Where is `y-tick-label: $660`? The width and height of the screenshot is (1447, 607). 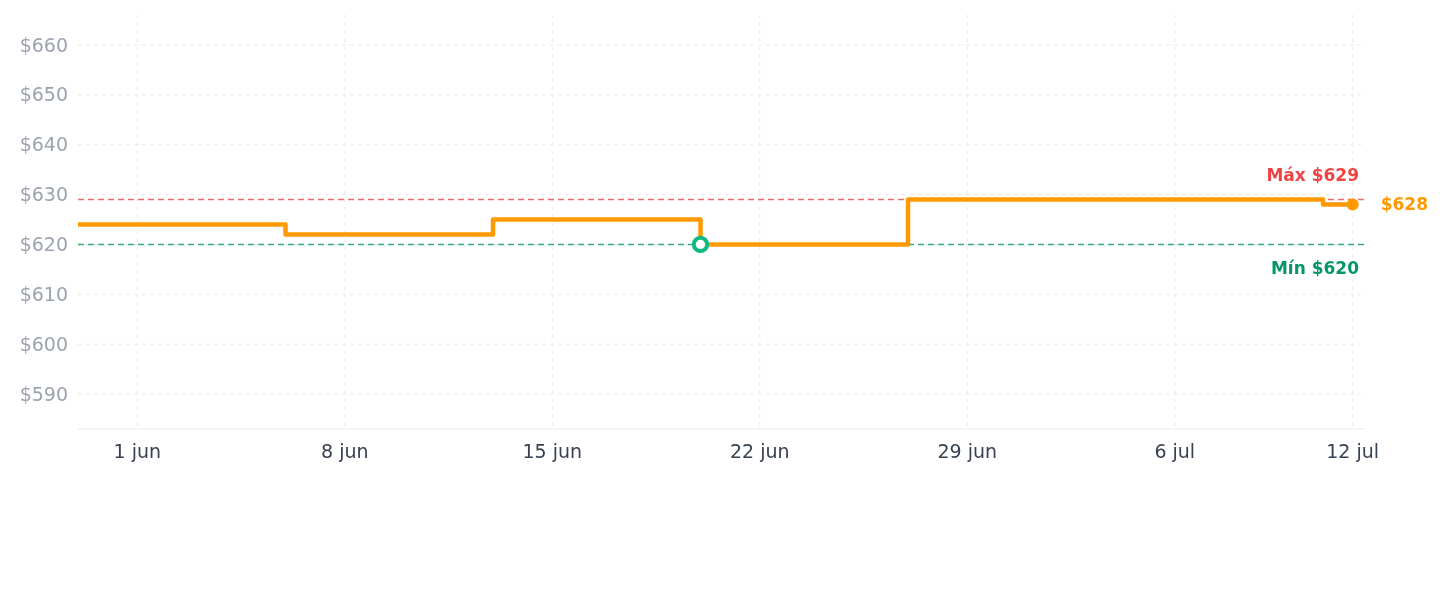 y-tick-label: $660 is located at coordinates (43, 44).